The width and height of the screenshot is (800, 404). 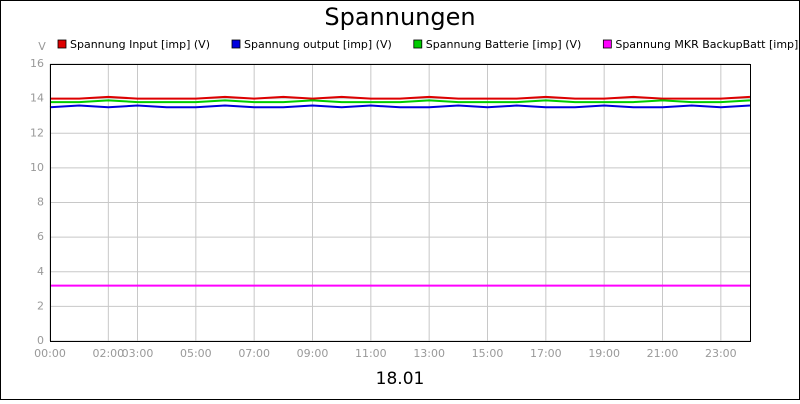 What do you see at coordinates (37, 63) in the screenshot?
I see `y-tick-label: 16` at bounding box center [37, 63].